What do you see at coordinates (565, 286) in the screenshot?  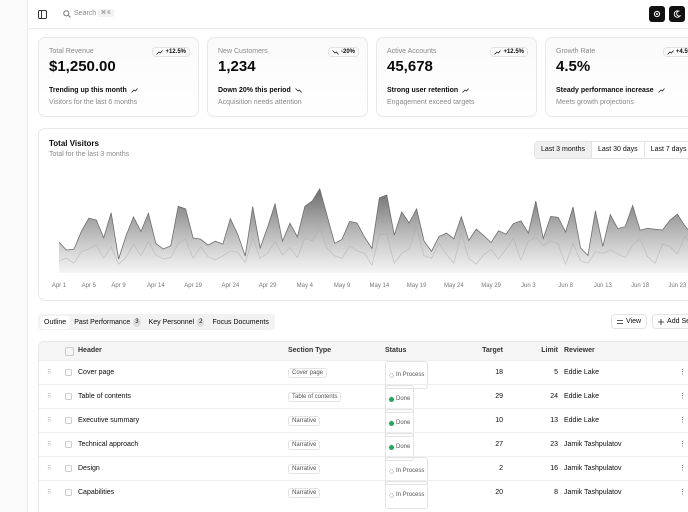 I see `x-tick-label: Jun 8` at bounding box center [565, 286].